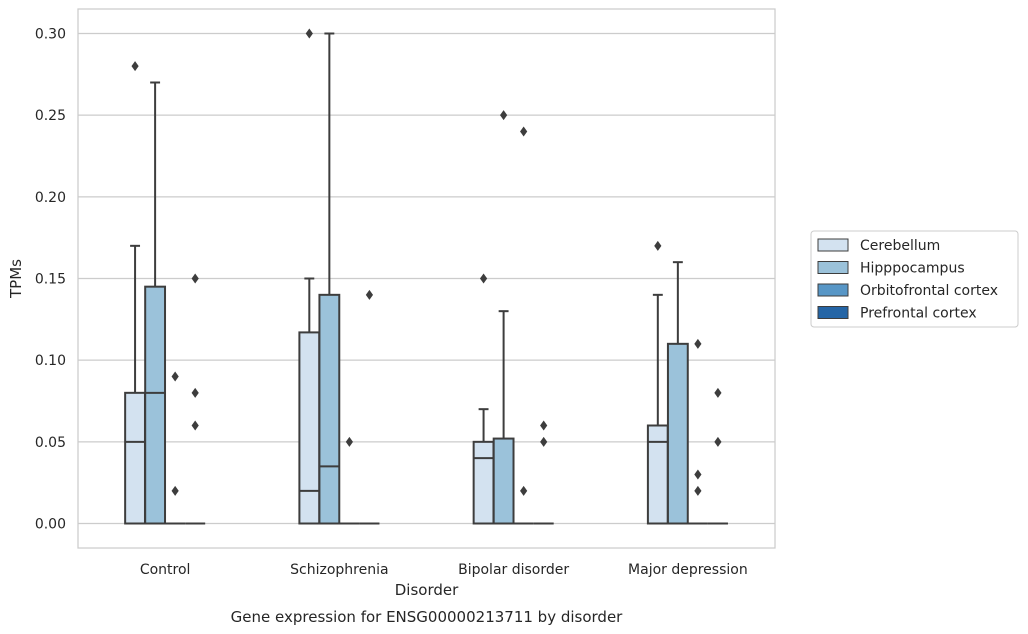 This screenshot has height=634, width=1028. I want to click on y-tick-label: 0.30, so click(50, 35).